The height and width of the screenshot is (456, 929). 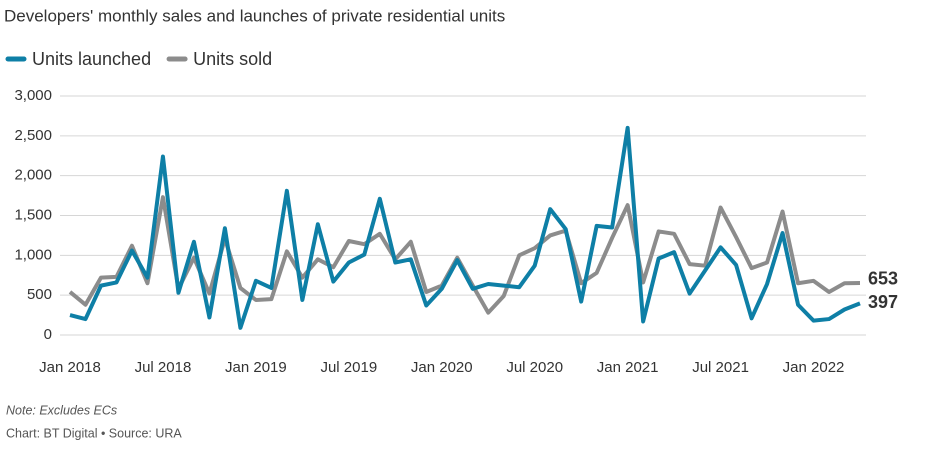 What do you see at coordinates (33, 95) in the screenshot?
I see `y-tick-label: 3,000` at bounding box center [33, 95].